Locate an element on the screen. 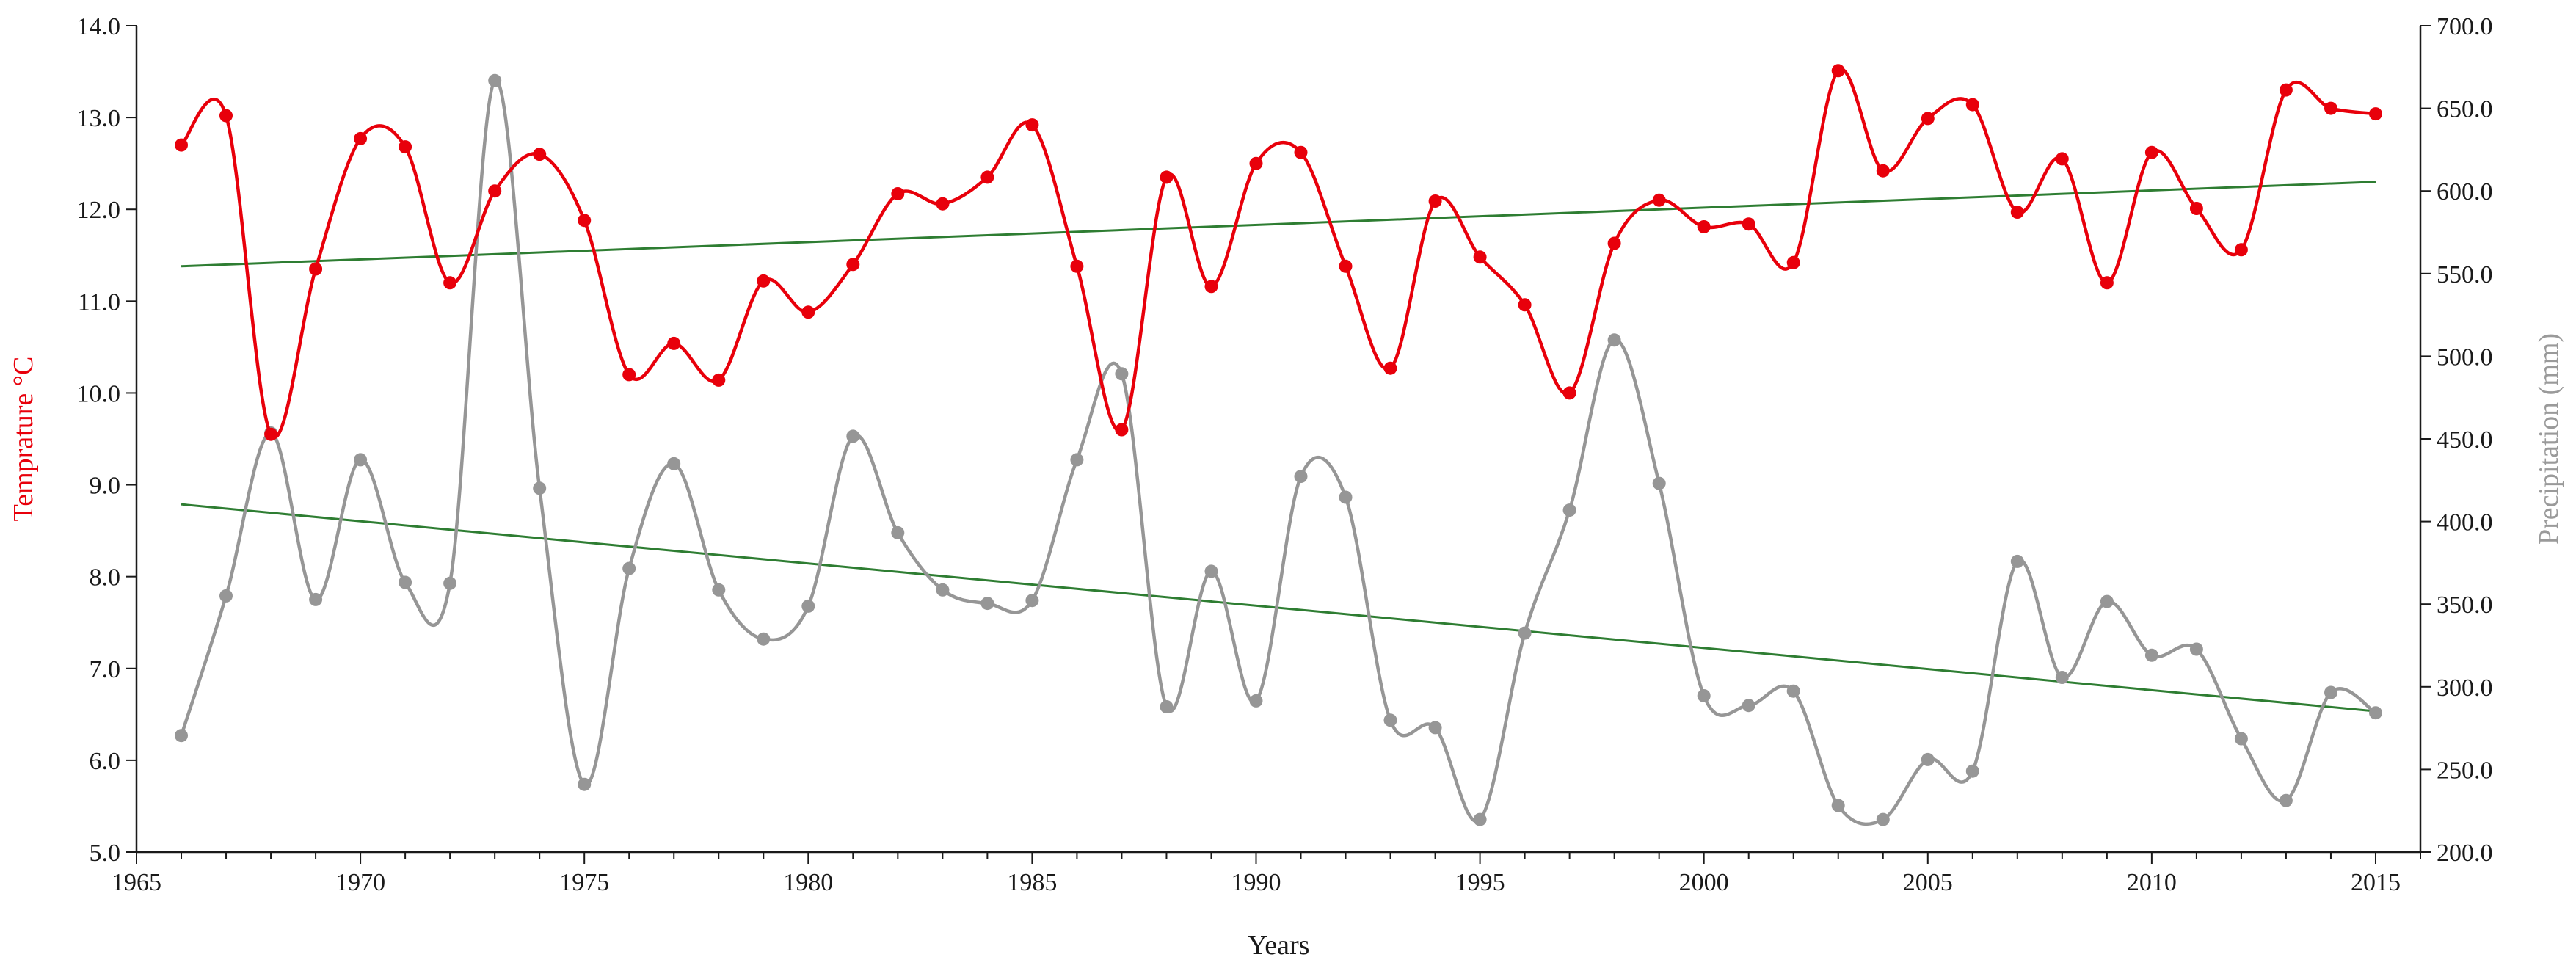 The image size is (2576, 971). y-right-tick-label: 400.0 is located at coordinates (2465, 523).